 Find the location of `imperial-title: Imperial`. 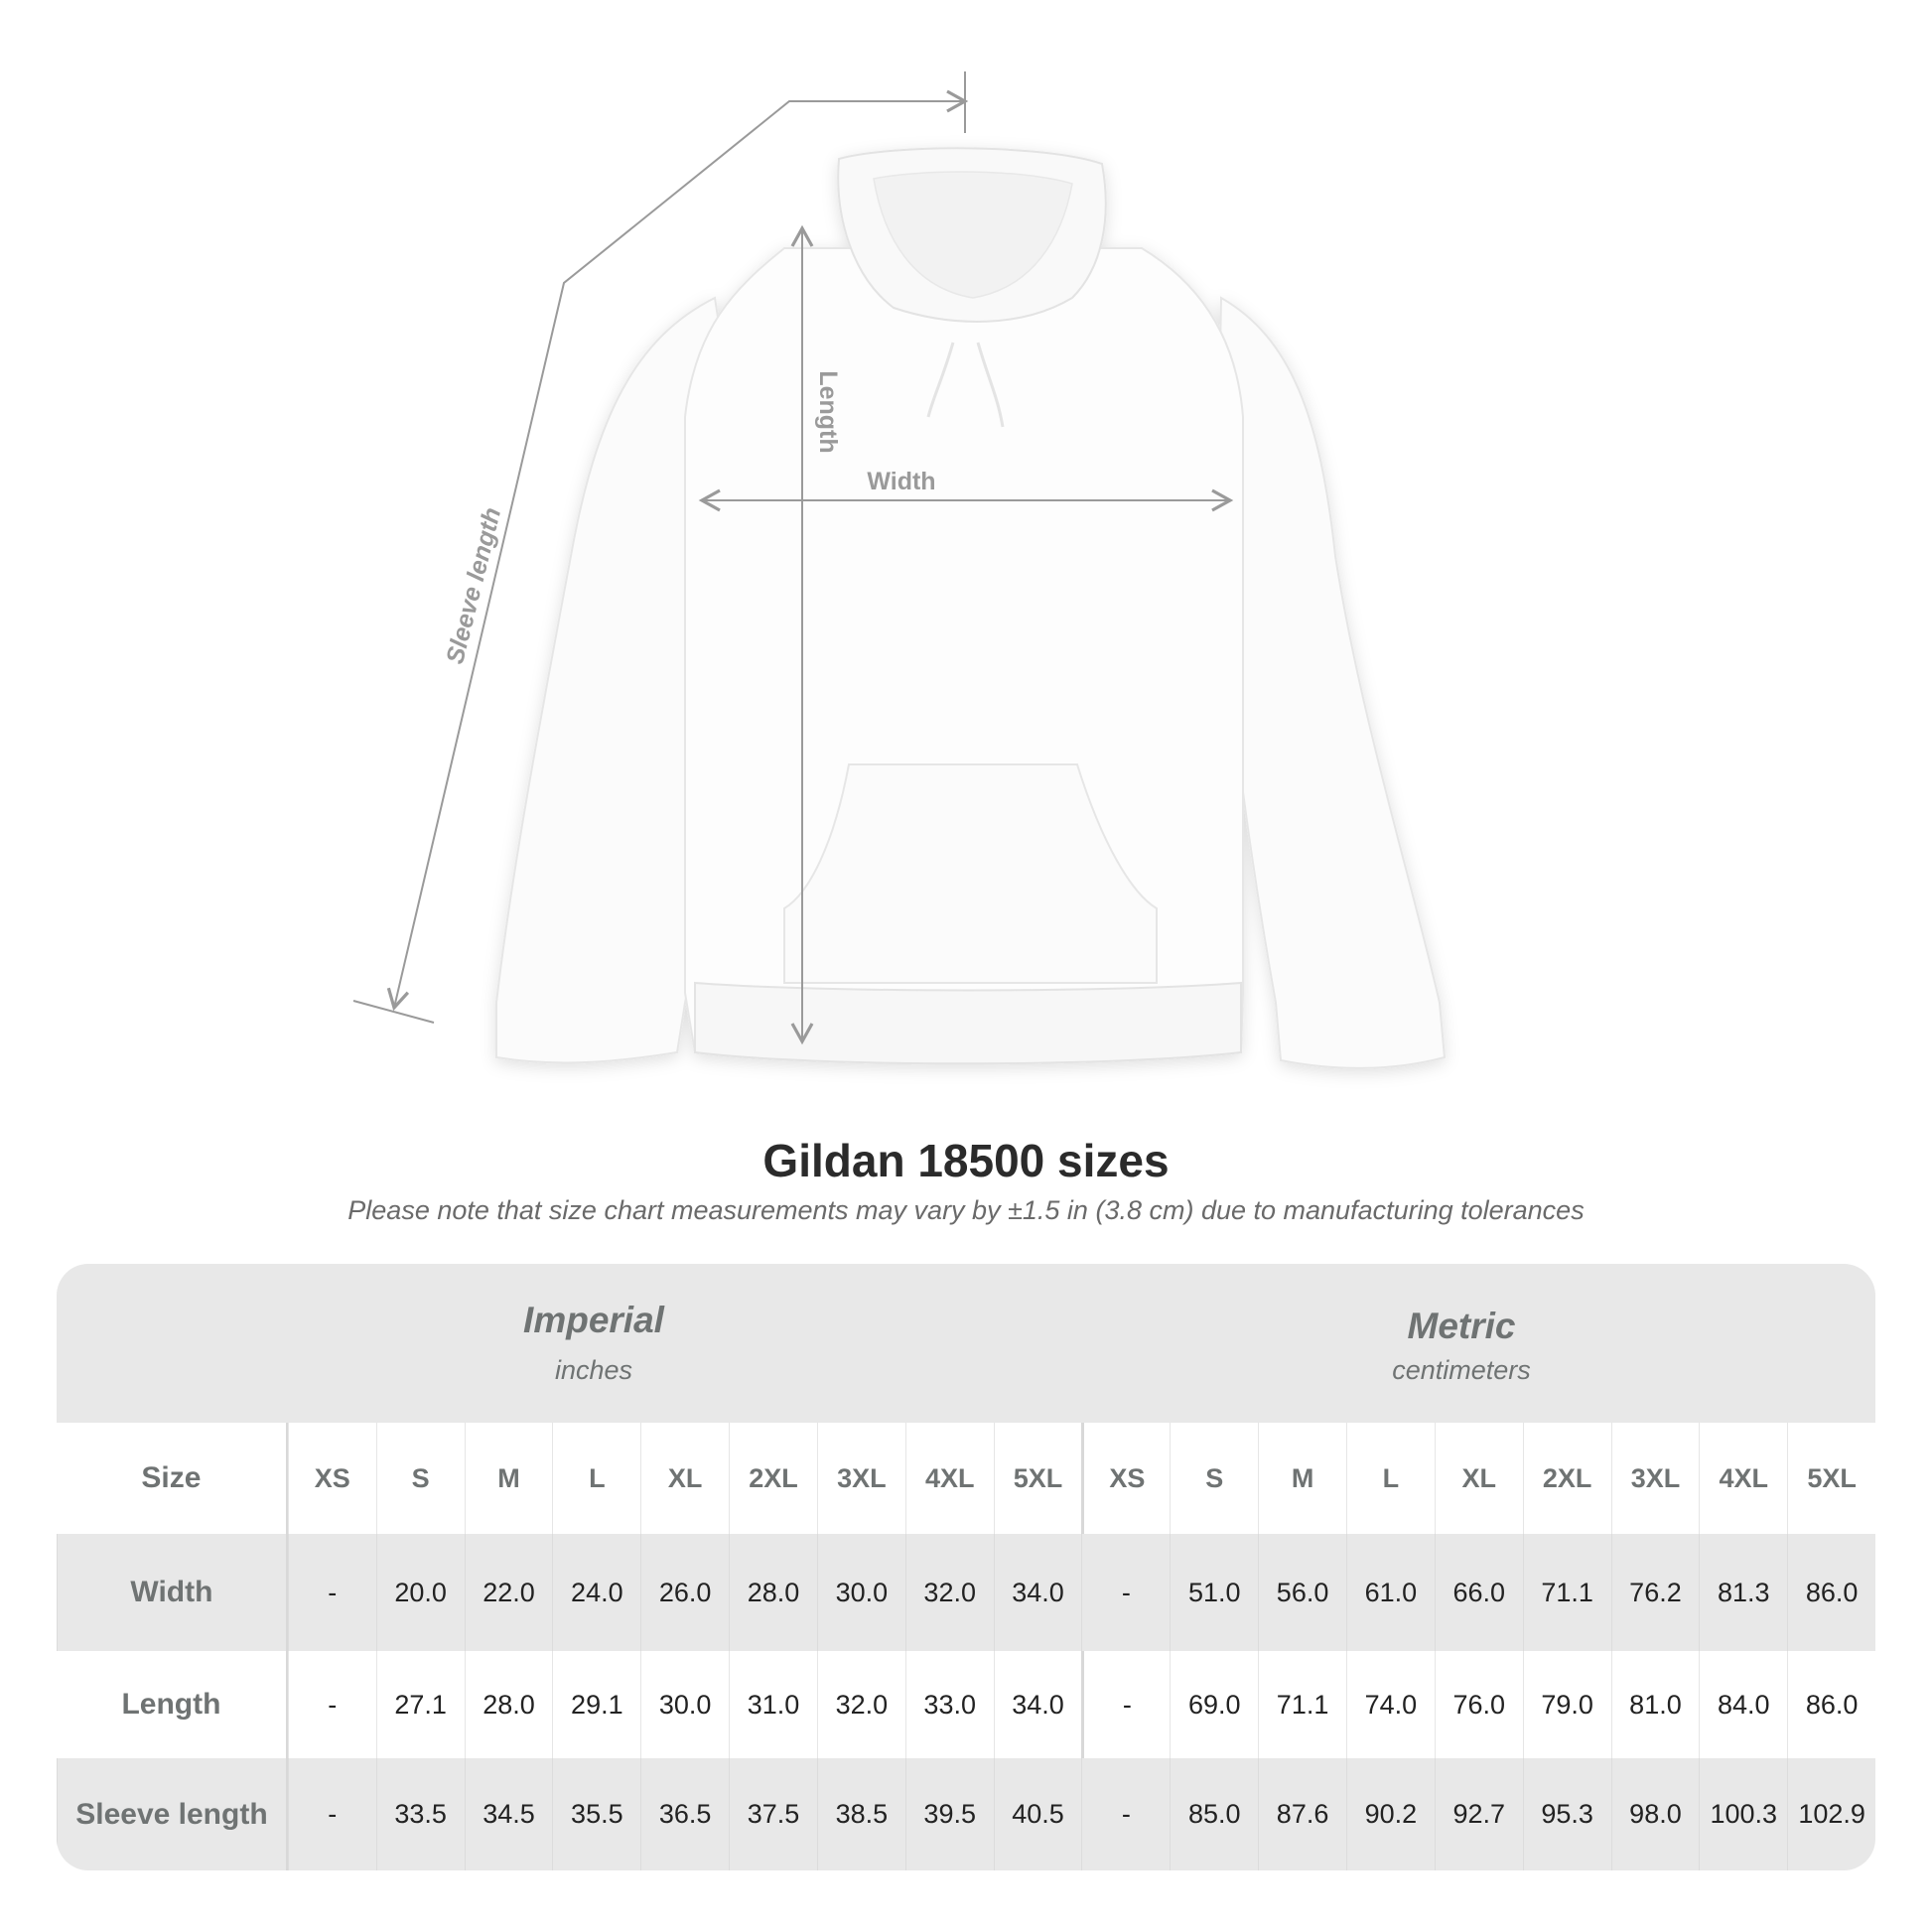

imperial-title: Imperial is located at coordinates (593, 1320).